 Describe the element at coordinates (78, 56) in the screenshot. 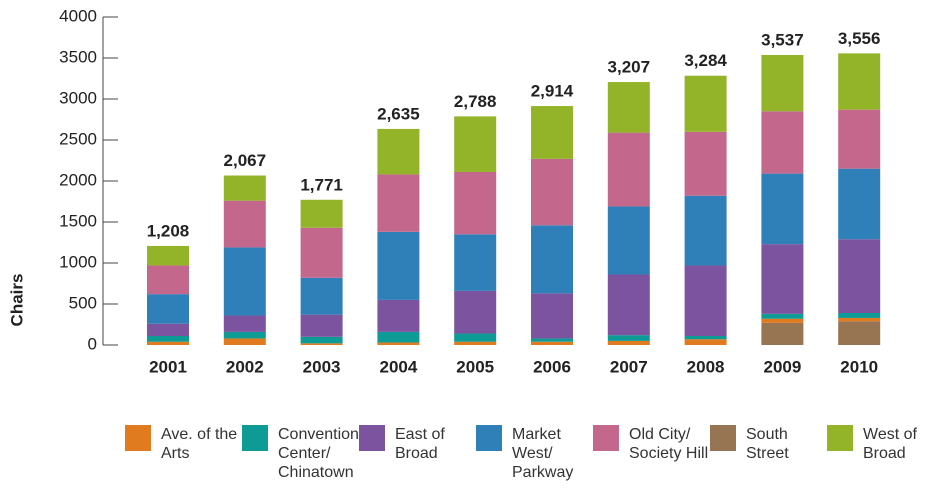

I see `y-tick-label: 3500` at that location.